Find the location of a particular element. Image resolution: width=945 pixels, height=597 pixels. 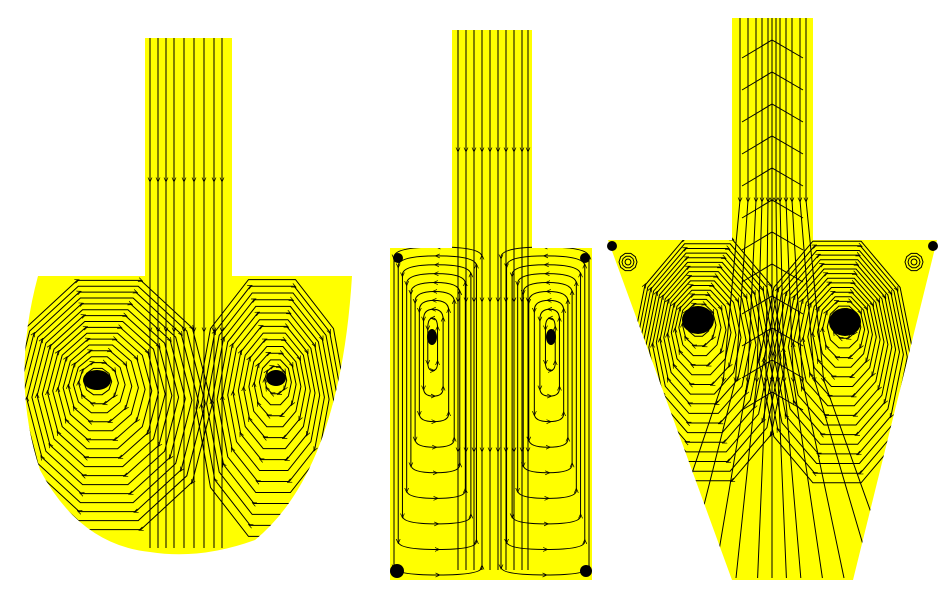

corner-eddy-bottom-right is located at coordinates (586, 571).